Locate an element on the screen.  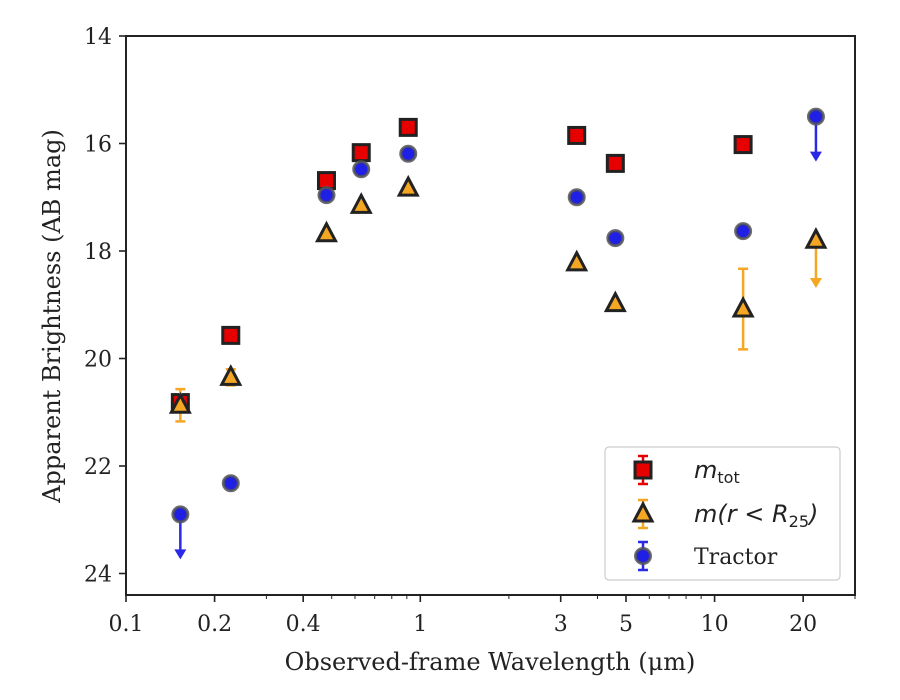
legend-box is located at coordinates (722, 513).